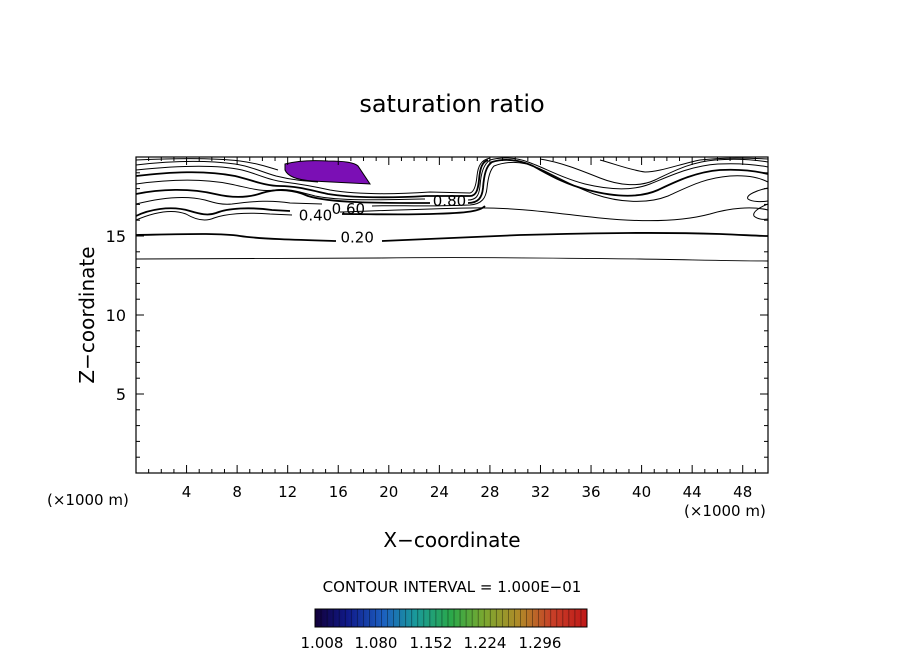 This screenshot has width=904, height=654. I want to click on colorbar-labels: 1.008 1.080 1.152 1.224 1.296, so click(431, 643).